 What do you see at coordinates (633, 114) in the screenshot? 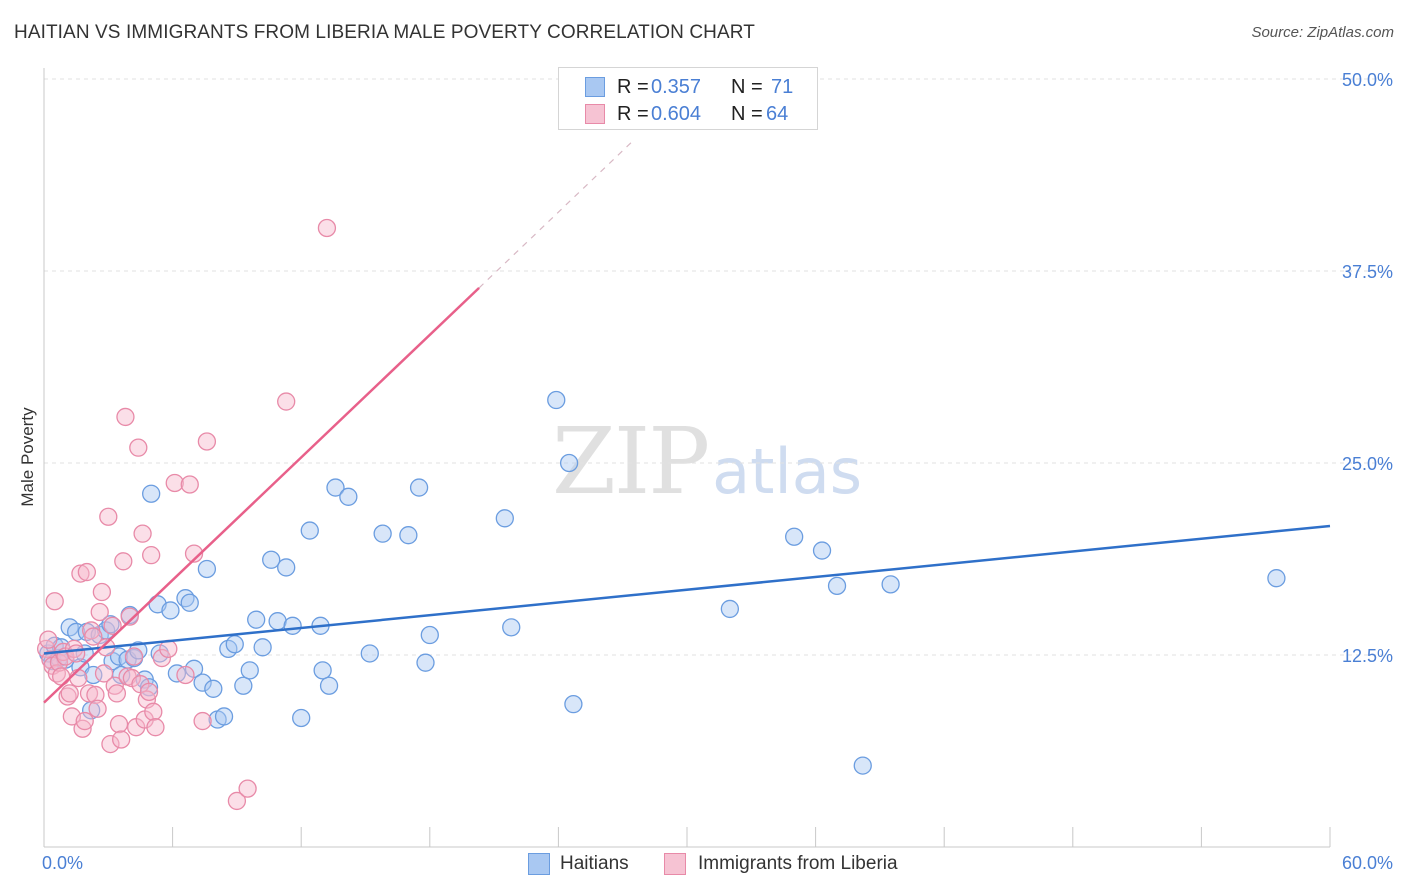
I see `r-label: R =` at bounding box center [633, 114].